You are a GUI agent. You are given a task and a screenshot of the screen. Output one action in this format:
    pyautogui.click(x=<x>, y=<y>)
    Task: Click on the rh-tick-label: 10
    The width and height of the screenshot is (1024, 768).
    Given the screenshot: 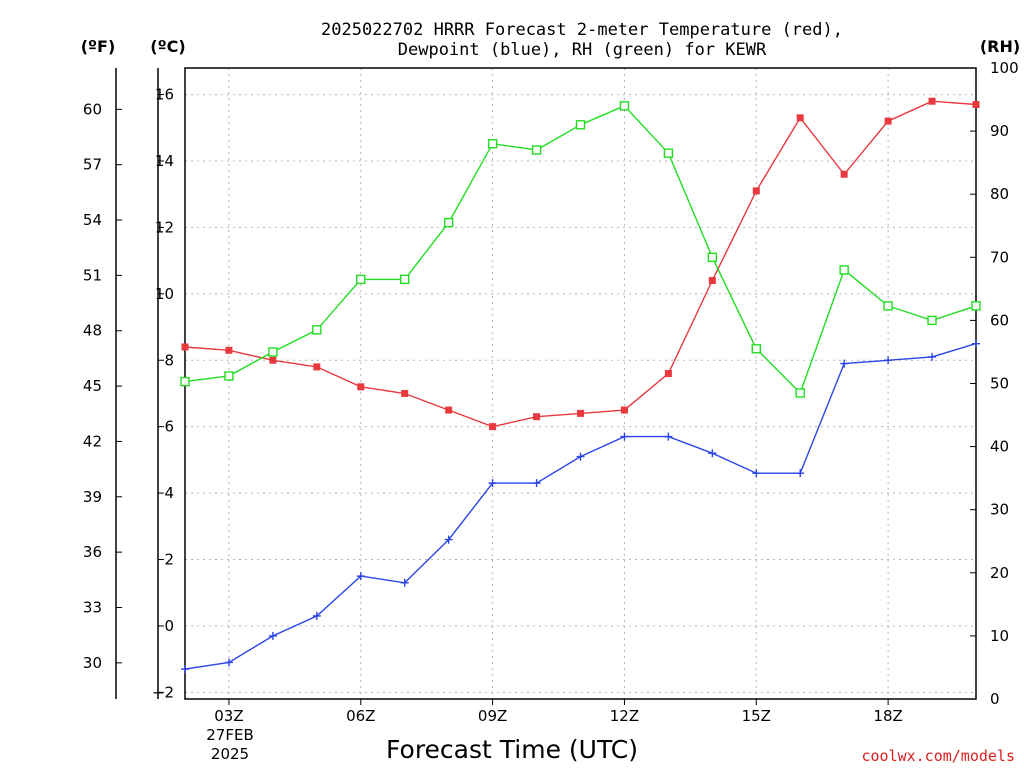 What is the action you would take?
    pyautogui.click(x=999, y=636)
    